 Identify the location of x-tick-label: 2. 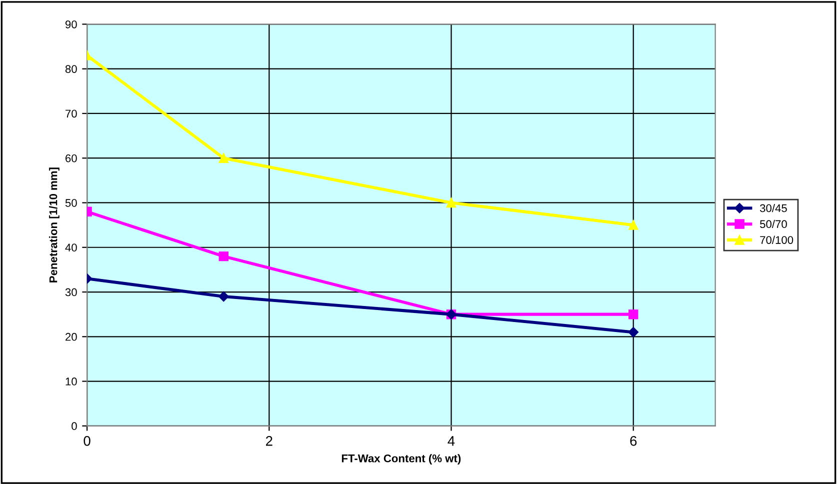
(269, 441).